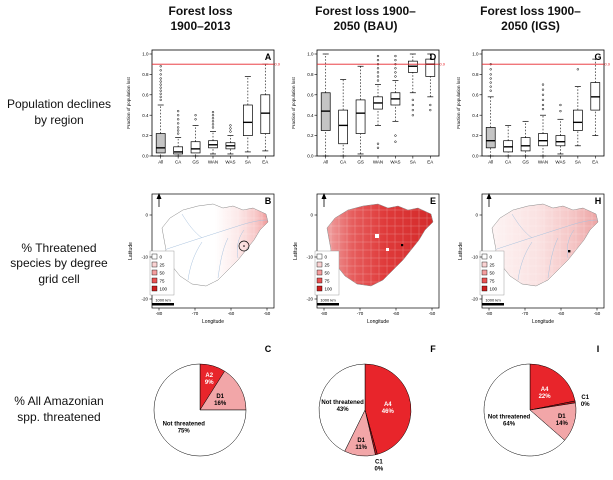 The width and height of the screenshot is (613, 480). Describe the element at coordinates (509, 425) in the screenshot. I see `svg-text: 64%` at that location.